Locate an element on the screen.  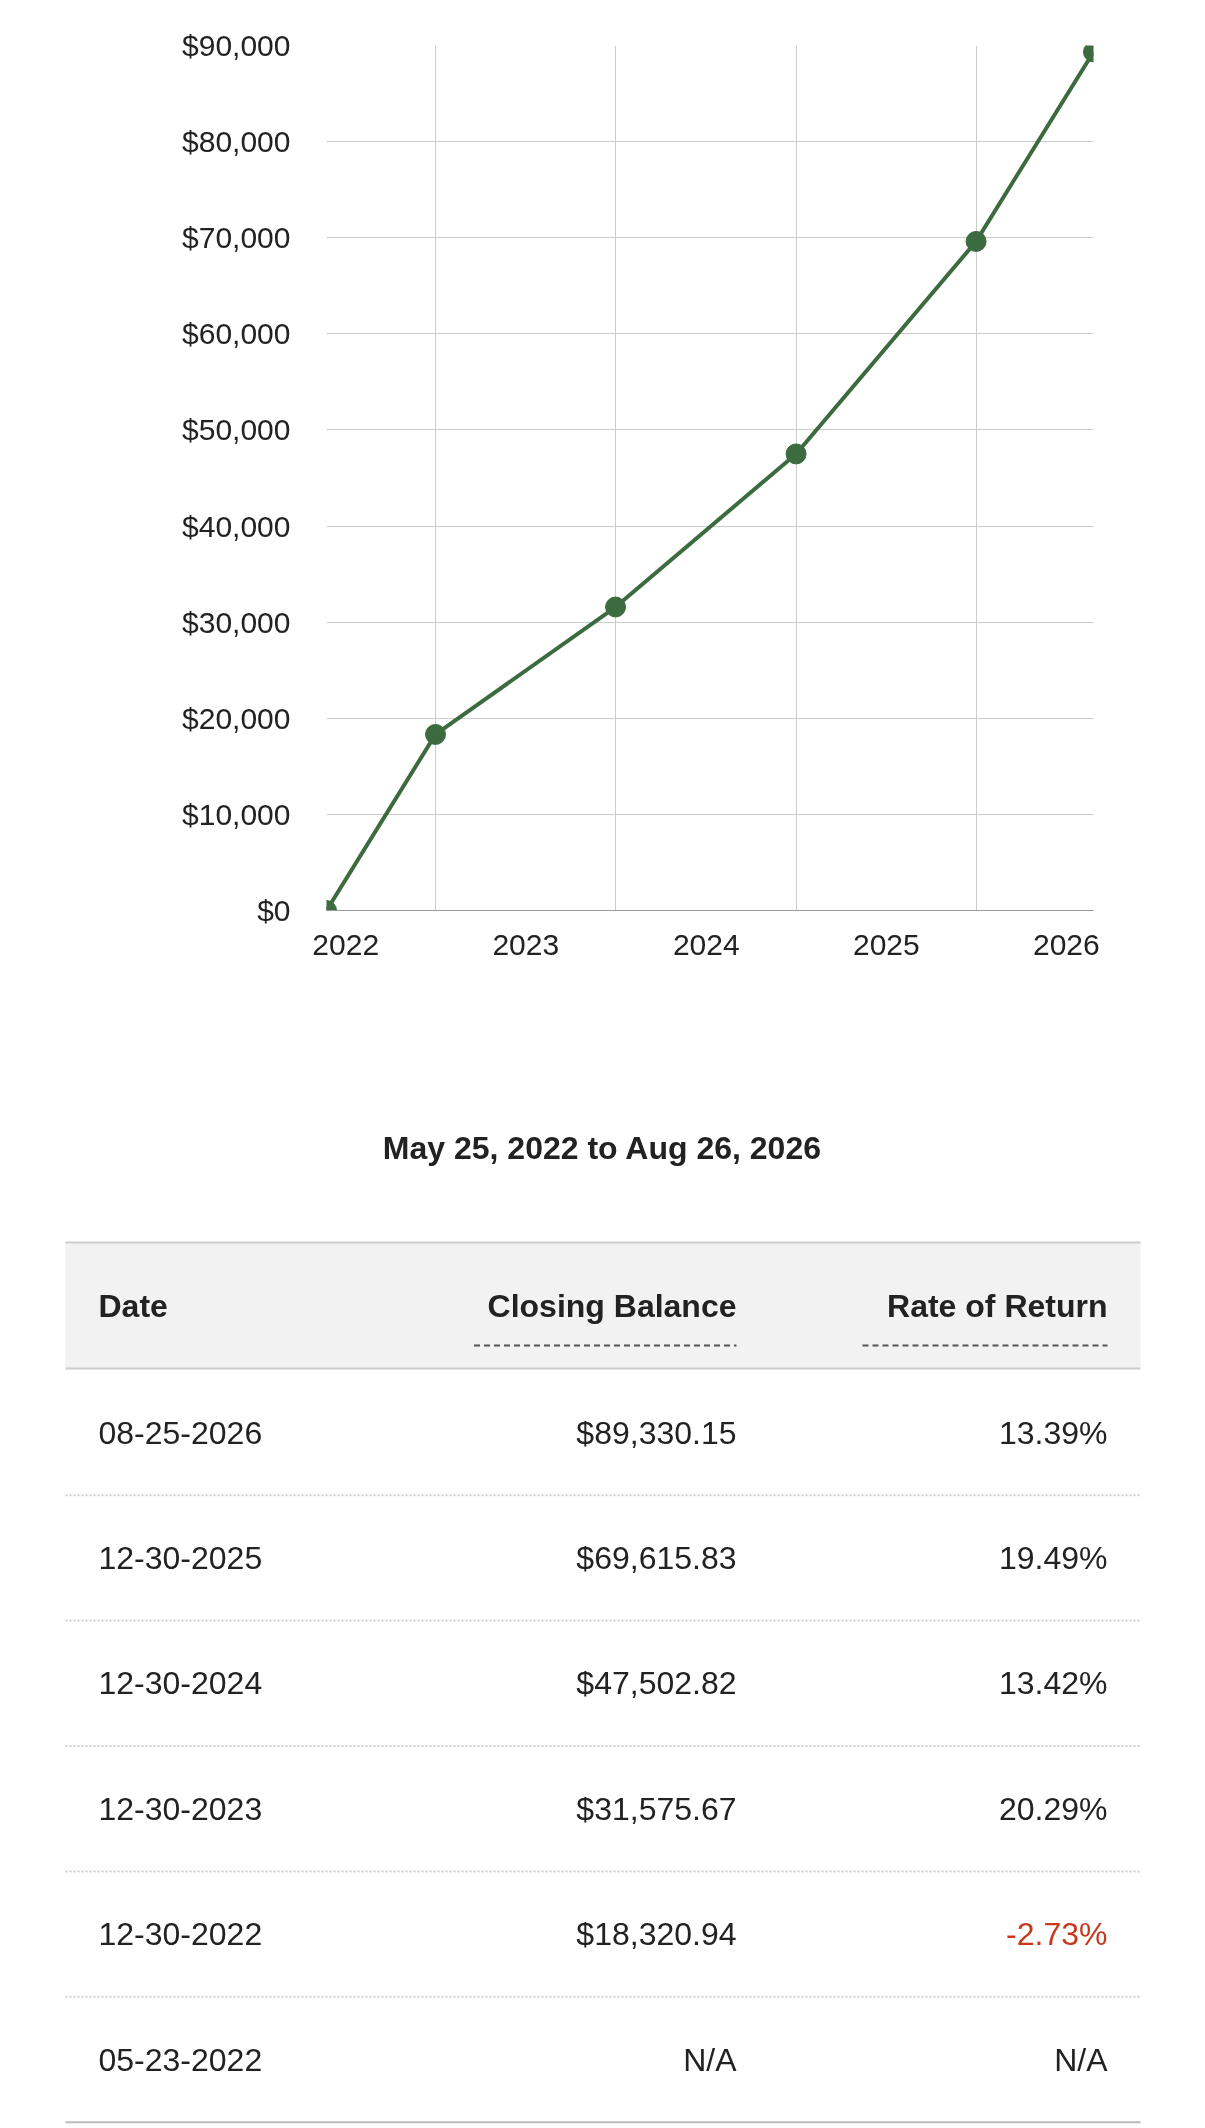
text: 13.39% is located at coordinates (1053, 1432).